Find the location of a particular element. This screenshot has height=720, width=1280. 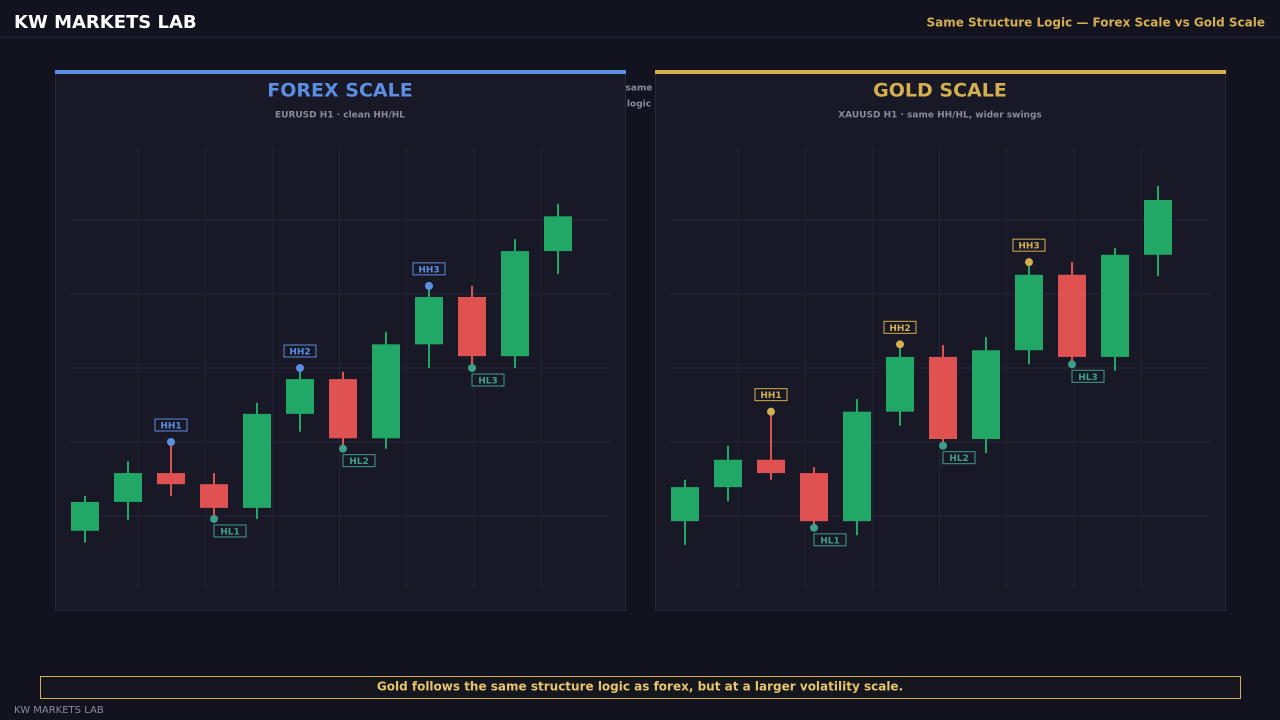

panel-title: FOREX SCALE is located at coordinates (339, 91).